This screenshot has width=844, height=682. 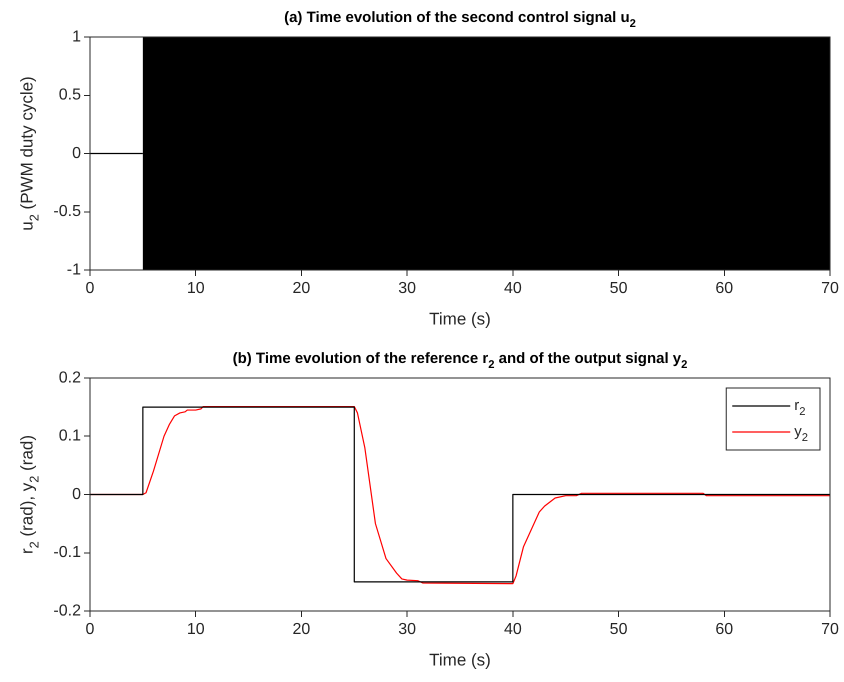 What do you see at coordinates (67, 553) in the screenshot?
I see `y-tick-label: -0.1` at bounding box center [67, 553].